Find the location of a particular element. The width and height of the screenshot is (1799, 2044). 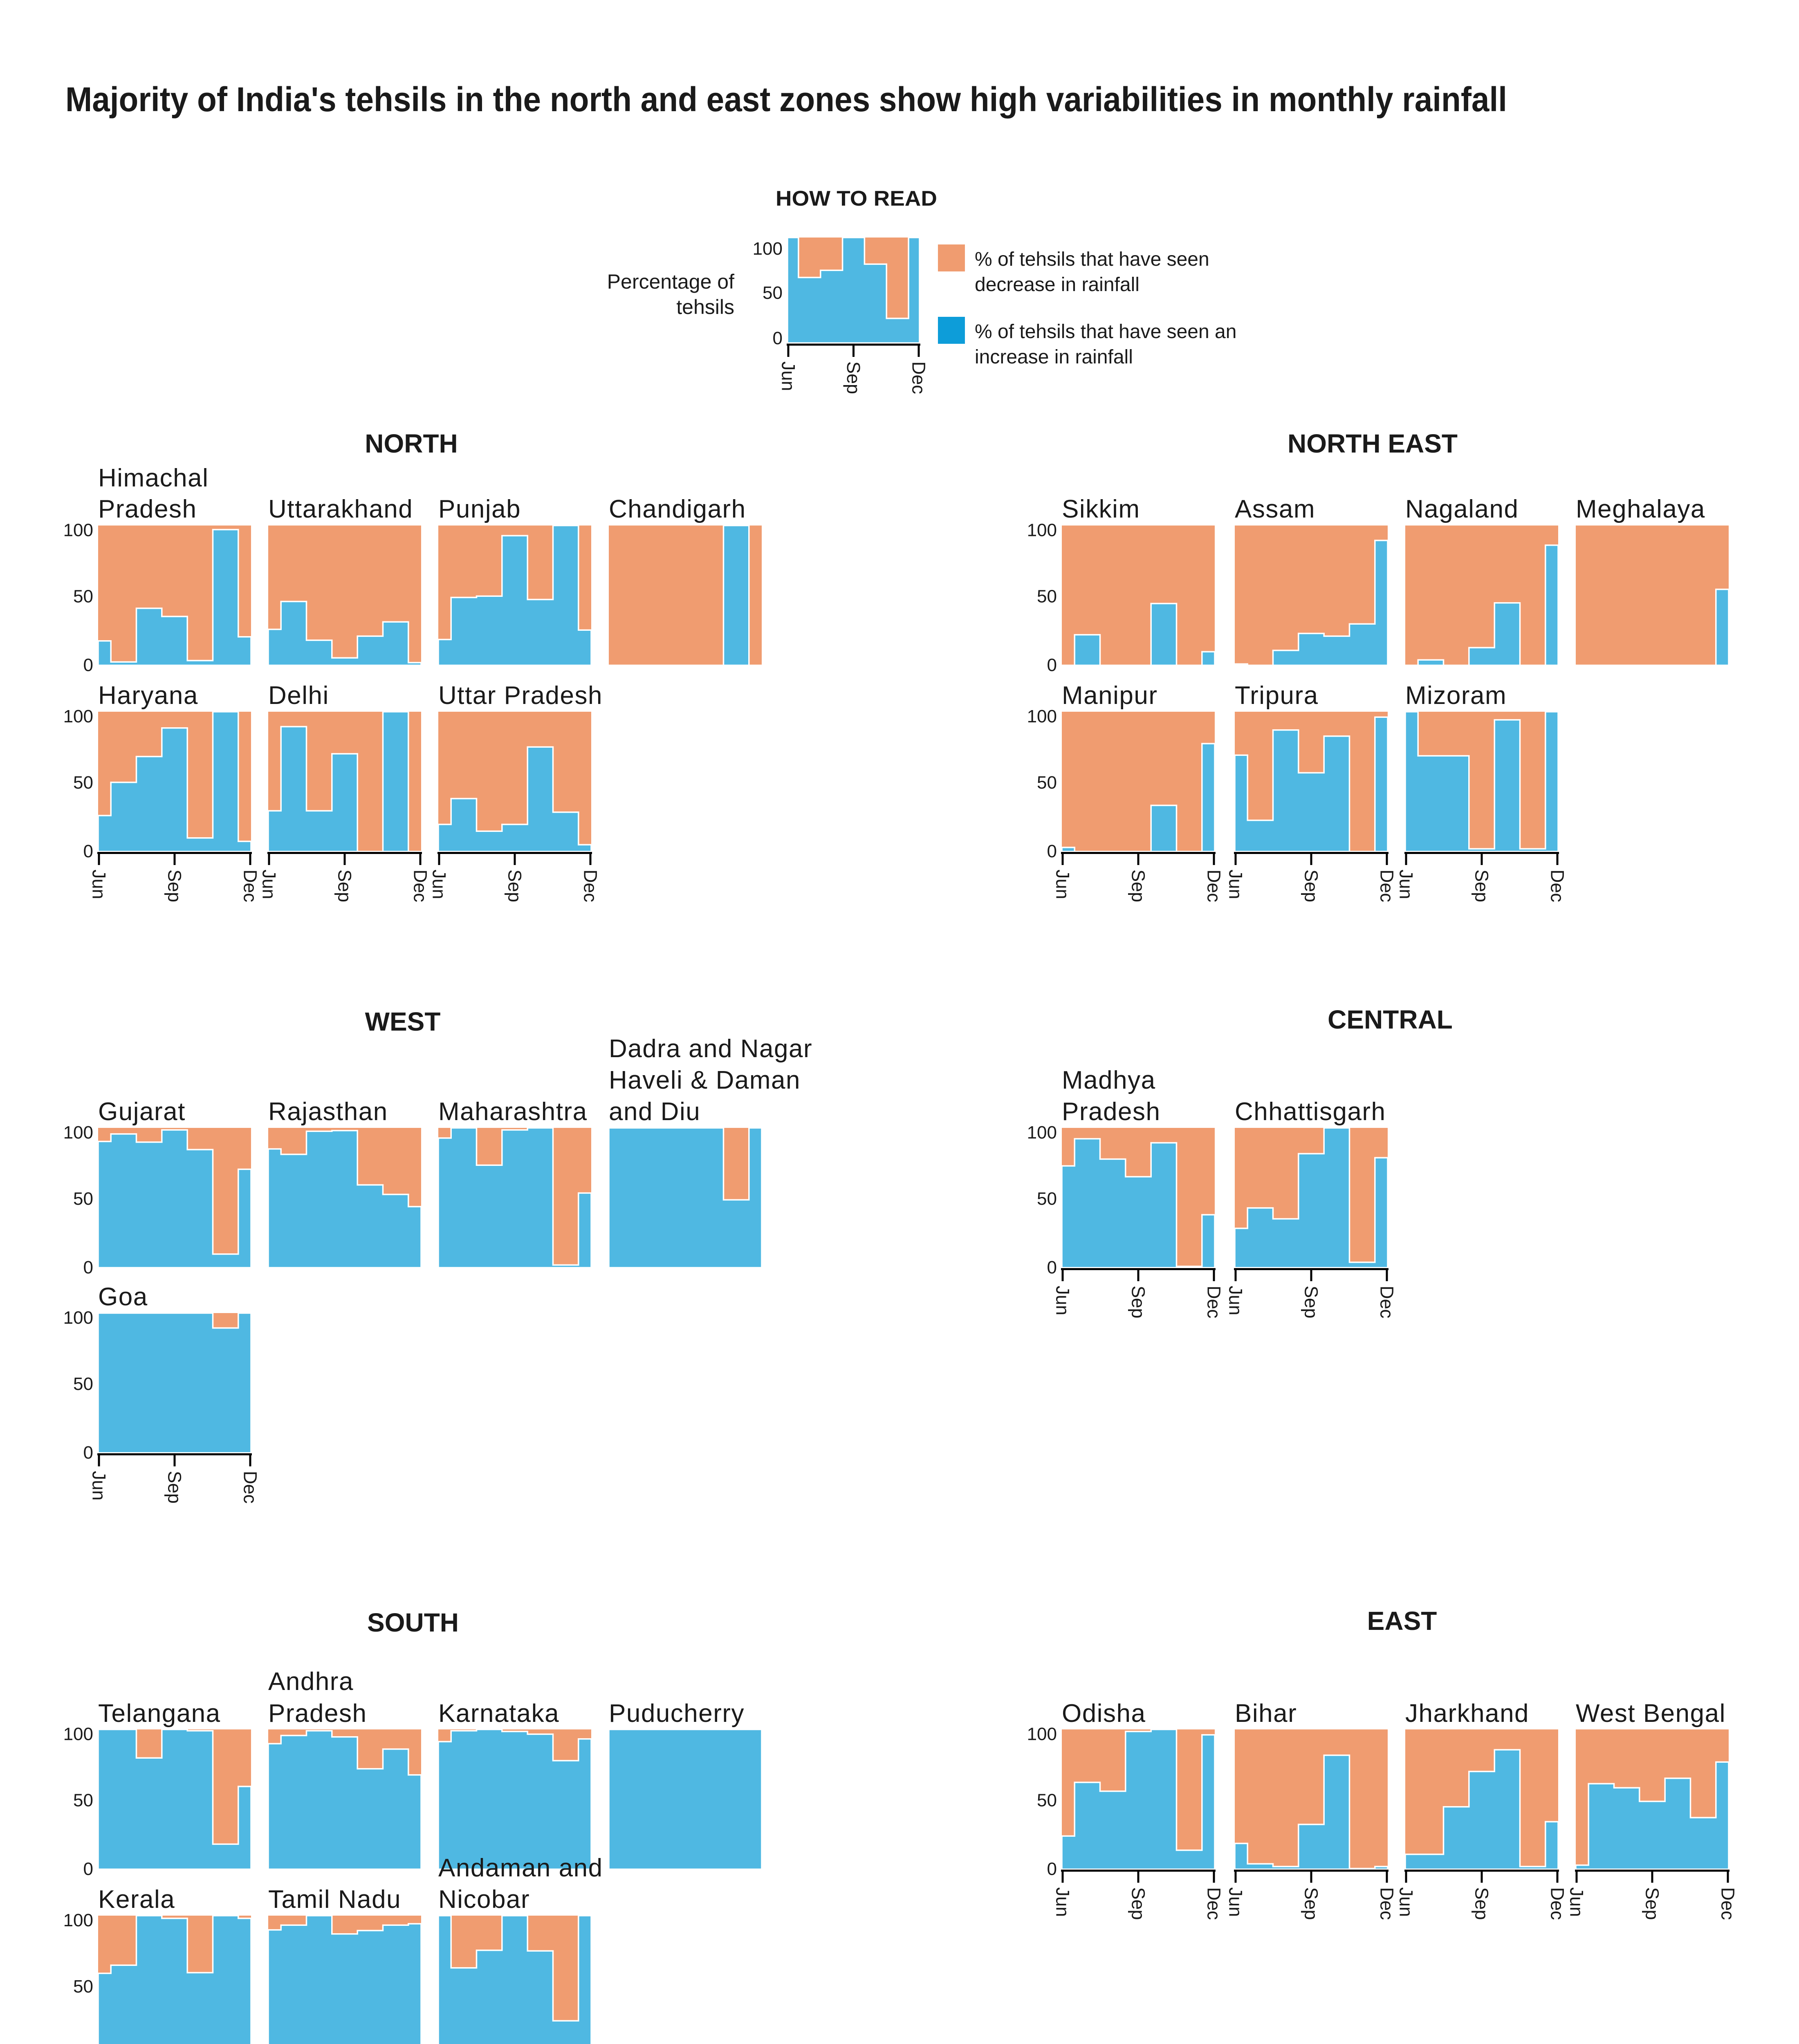

svg-text: Goa is located at coordinates (123, 1297).